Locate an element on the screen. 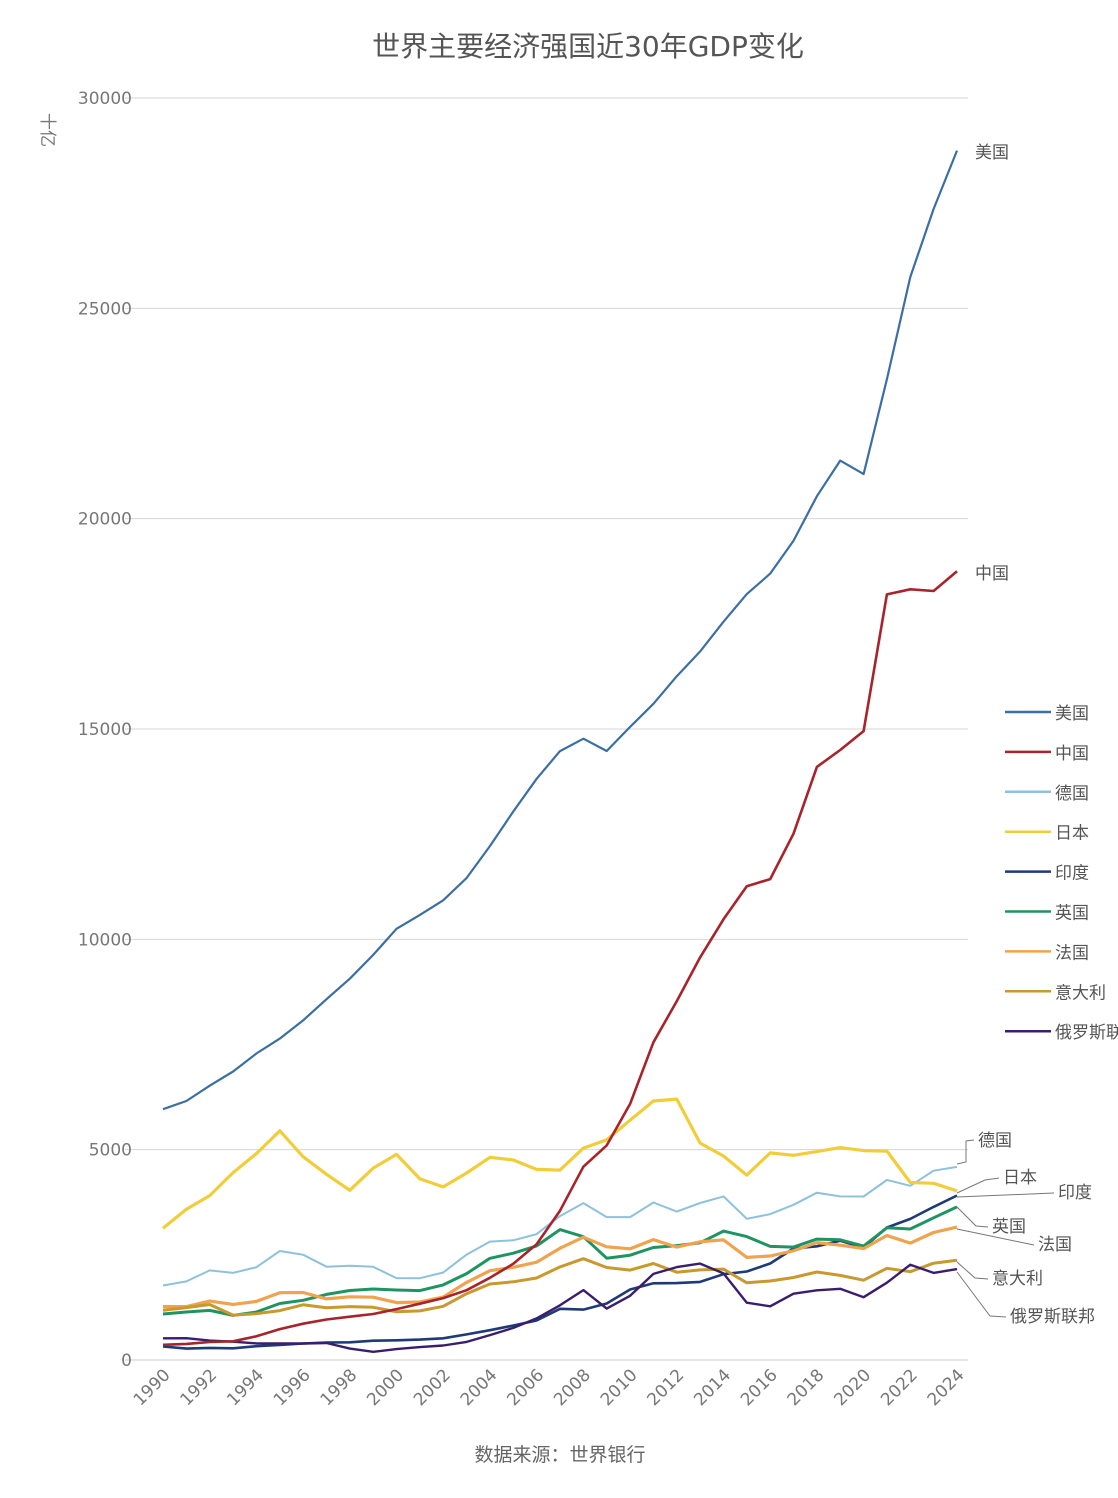  series-end-label: 意大利 is located at coordinates (1017, 1279).